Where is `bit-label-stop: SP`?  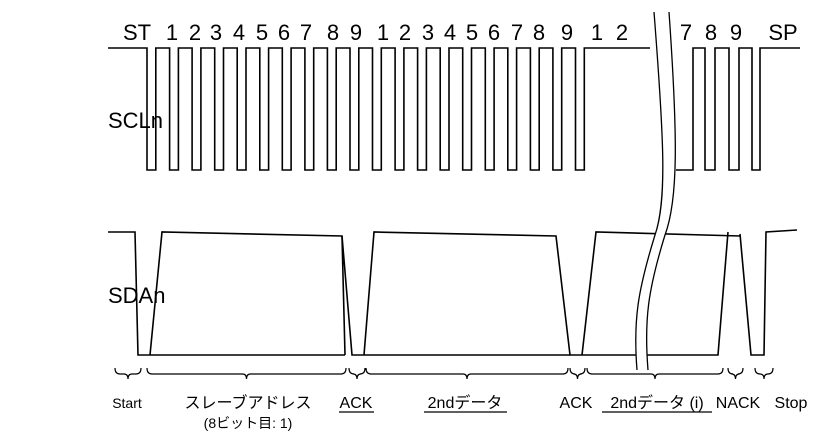 bit-label-stop: SP is located at coordinates (782, 32).